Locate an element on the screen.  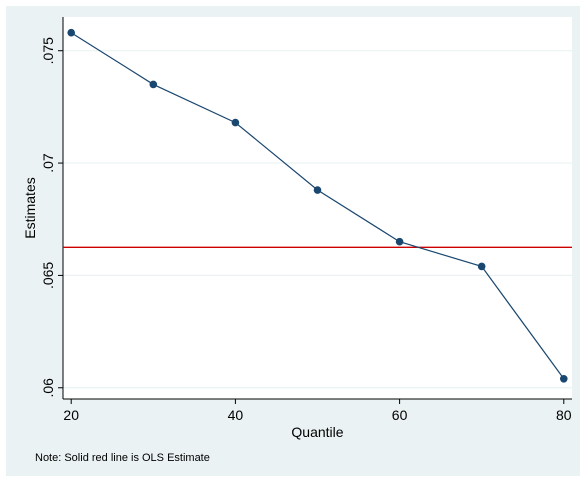
y-tick-label: .06 is located at coordinates (48, 388).